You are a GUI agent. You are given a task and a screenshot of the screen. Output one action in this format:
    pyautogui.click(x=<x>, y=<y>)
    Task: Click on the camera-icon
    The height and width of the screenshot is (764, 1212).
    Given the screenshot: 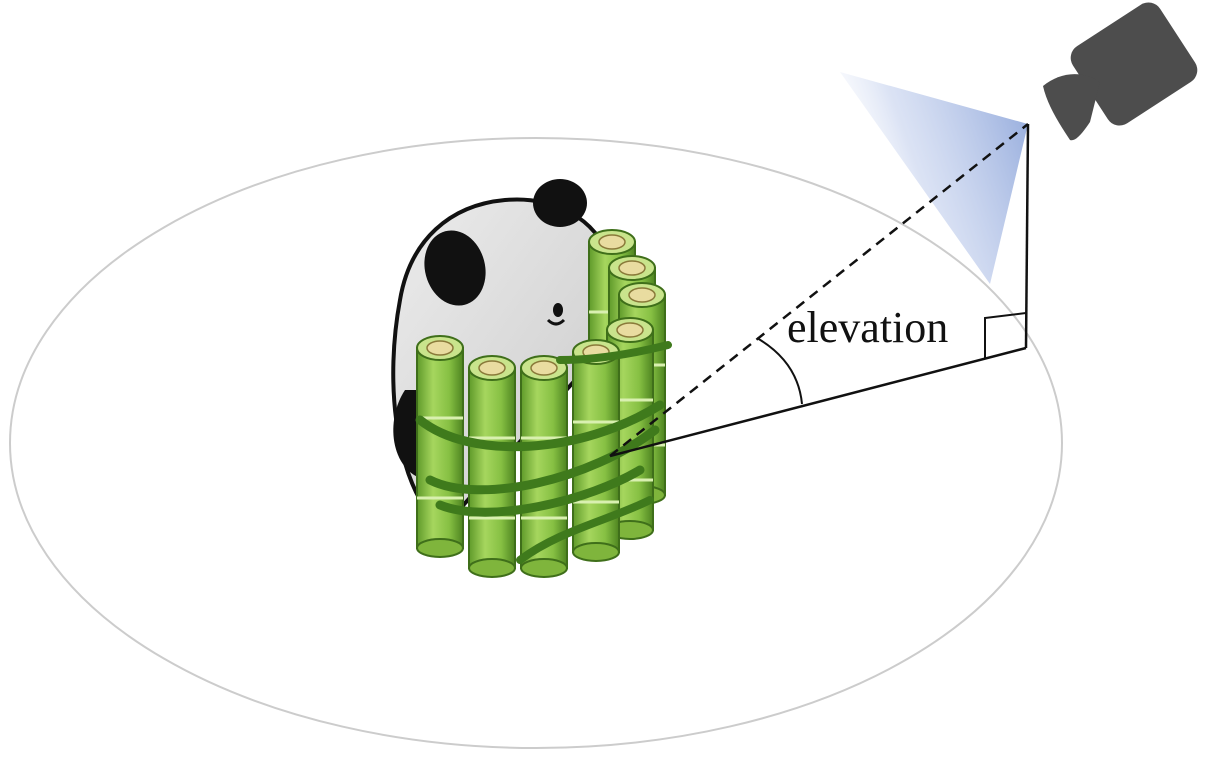 What is the action you would take?
    pyautogui.click(x=1120, y=71)
    